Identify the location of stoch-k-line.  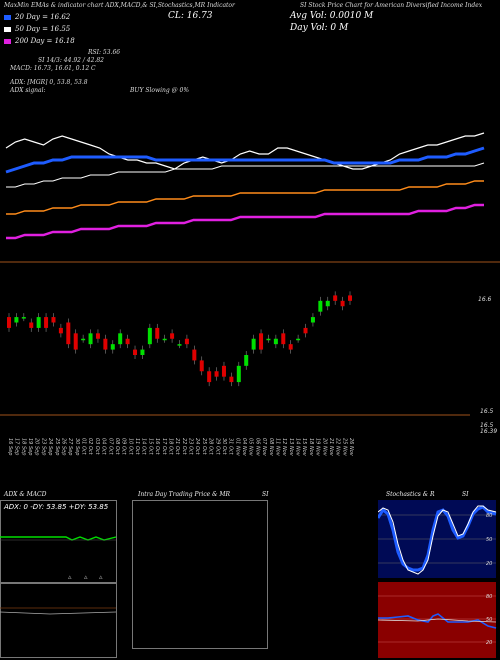
(437, 538).